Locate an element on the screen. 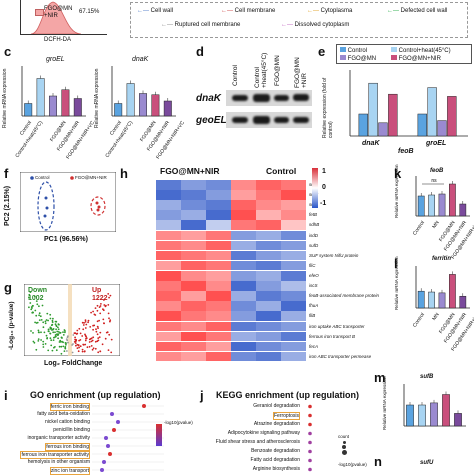 Image resolution: width=474 pixels, height=475 pixels. e-legend-0: Control is located at coordinates (357, 51).